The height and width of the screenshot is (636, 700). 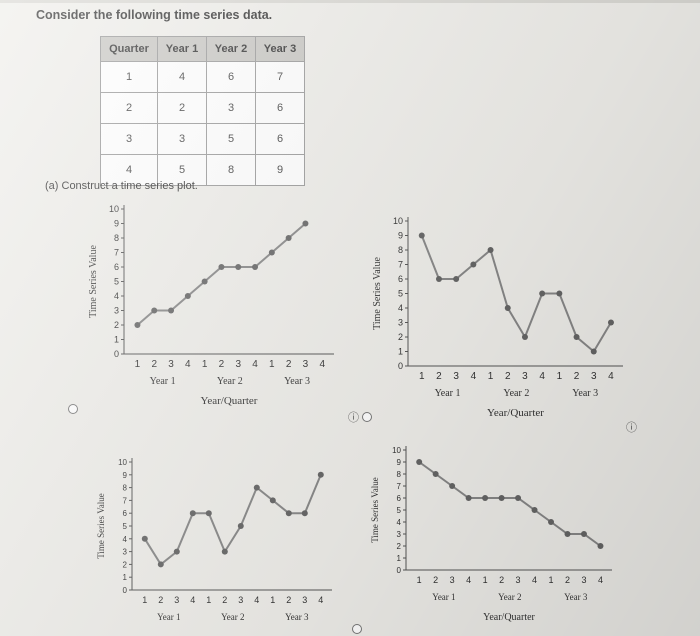 What do you see at coordinates (357, 629) in the screenshot?
I see `option-radio-bottom-left` at bounding box center [357, 629].